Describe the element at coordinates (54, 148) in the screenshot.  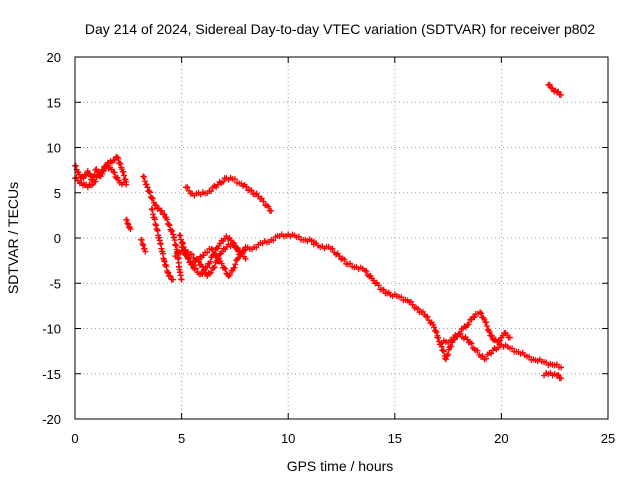
I see `y-tick-label: 10` at that location.